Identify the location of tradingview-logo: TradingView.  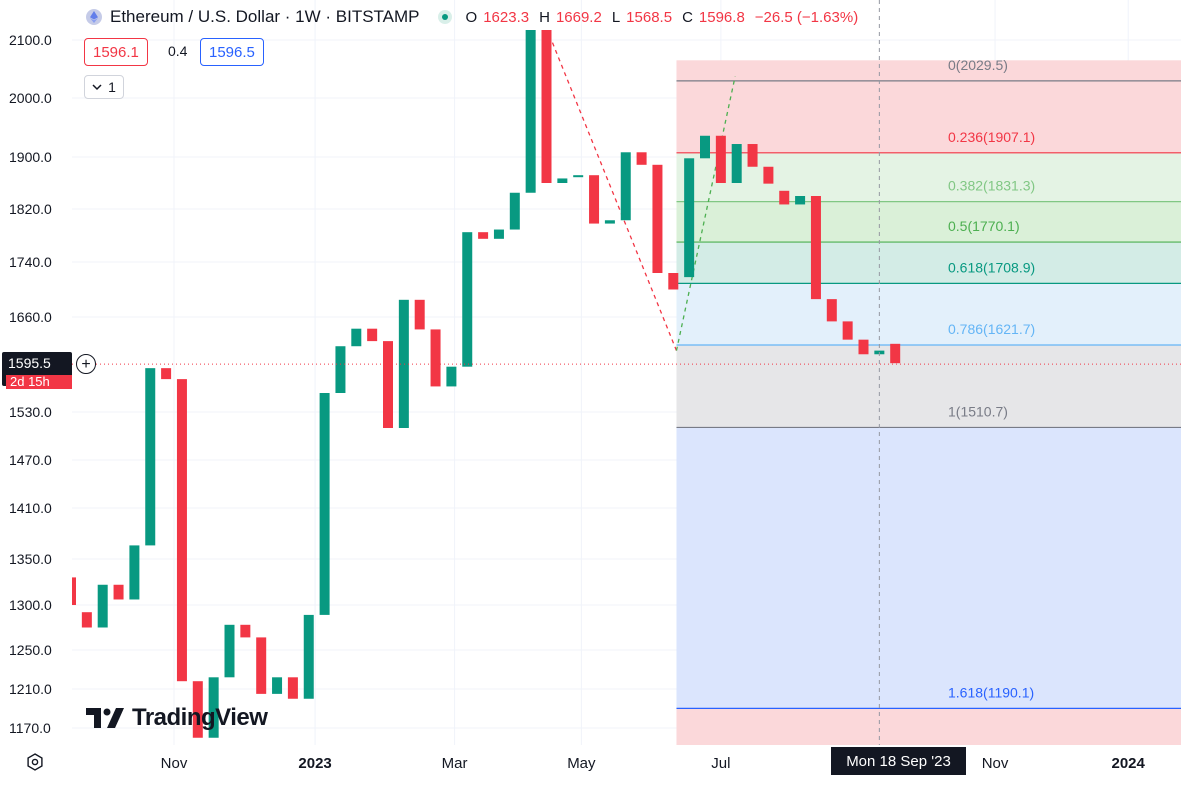
(177, 718).